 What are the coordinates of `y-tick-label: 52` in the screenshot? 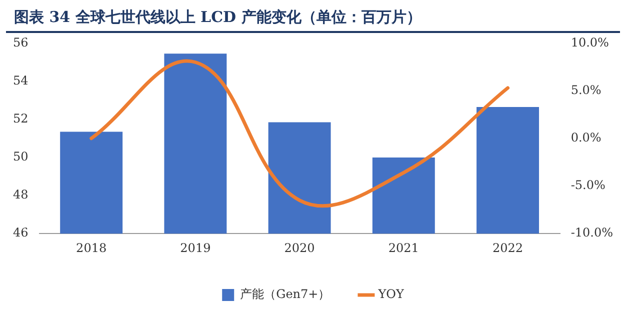 It's located at (20, 118).